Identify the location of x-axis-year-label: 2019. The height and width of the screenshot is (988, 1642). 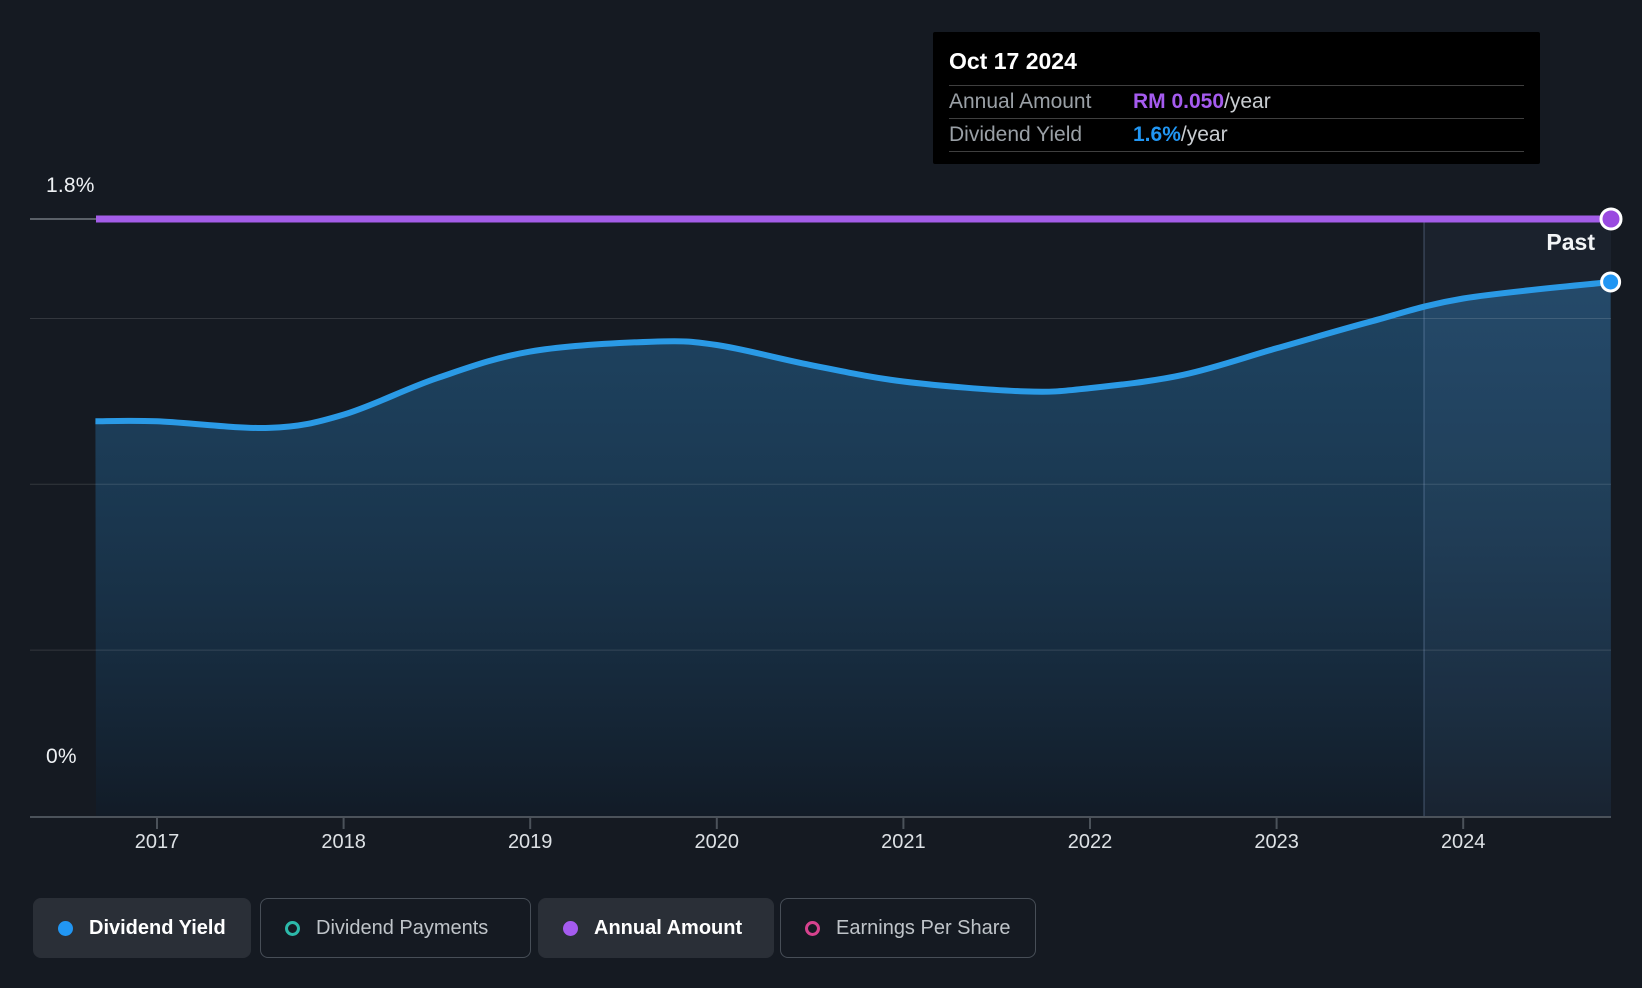
(530, 842).